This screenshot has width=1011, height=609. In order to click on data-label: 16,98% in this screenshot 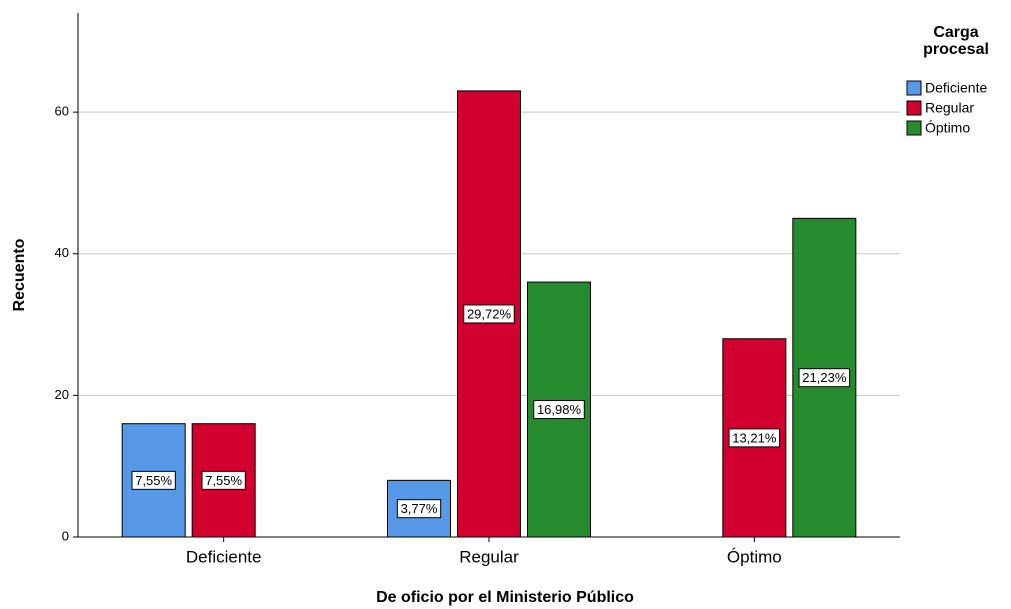, I will do `click(559, 409)`.